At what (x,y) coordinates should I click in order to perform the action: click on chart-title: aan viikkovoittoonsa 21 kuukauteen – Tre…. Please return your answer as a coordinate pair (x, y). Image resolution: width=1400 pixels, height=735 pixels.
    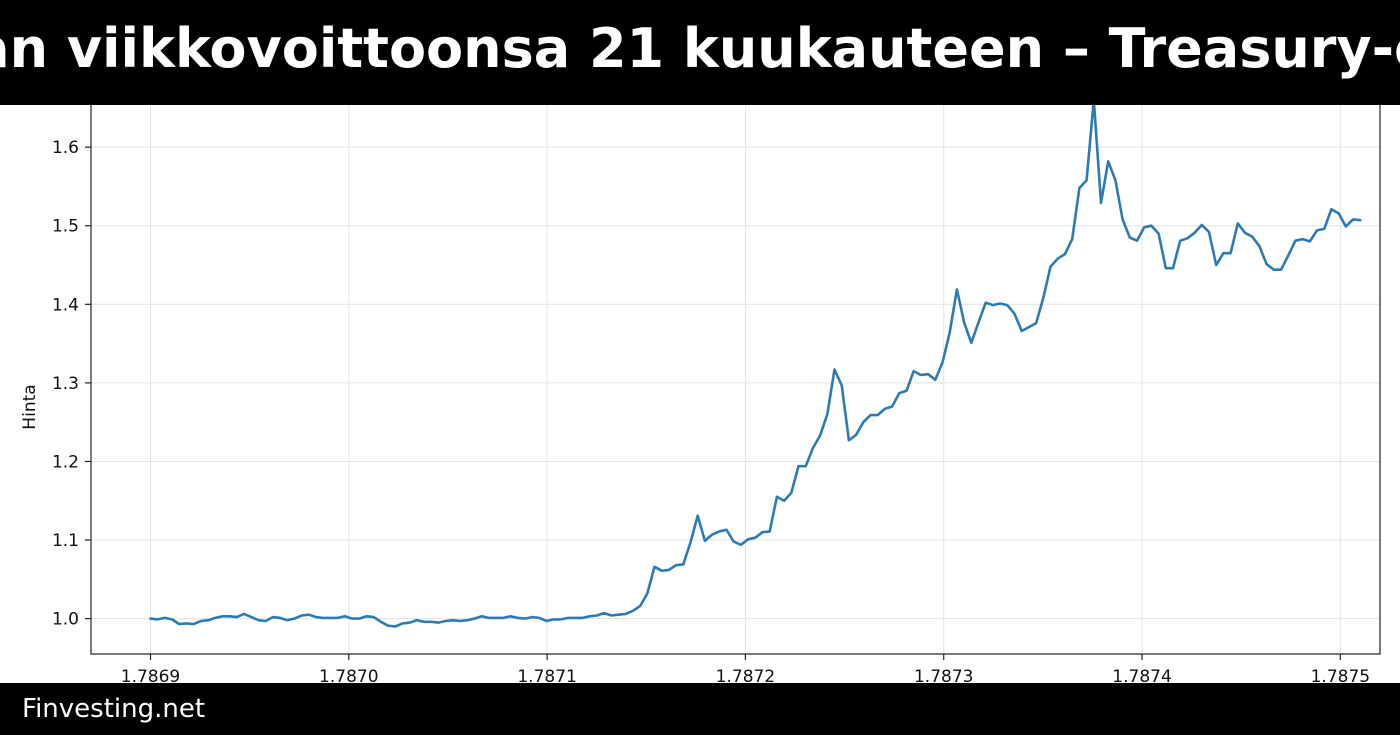
    Looking at the image, I should click on (700, 48).